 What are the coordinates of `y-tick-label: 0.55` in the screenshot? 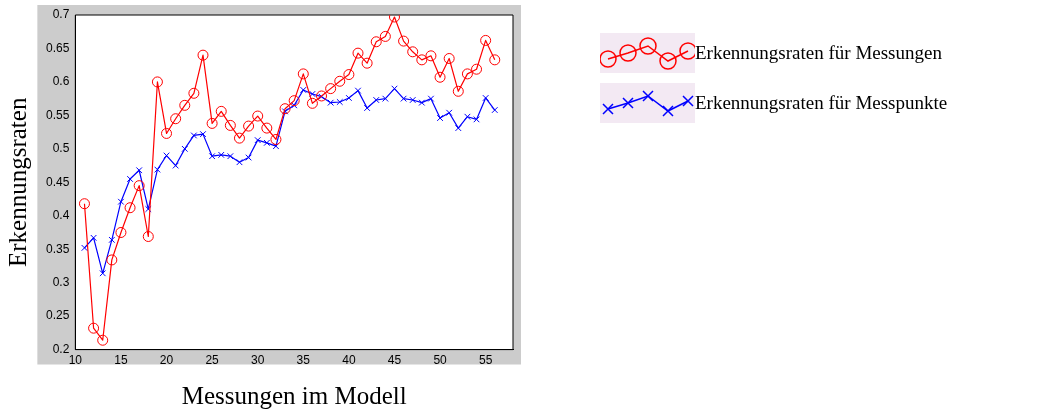 It's located at (58, 114).